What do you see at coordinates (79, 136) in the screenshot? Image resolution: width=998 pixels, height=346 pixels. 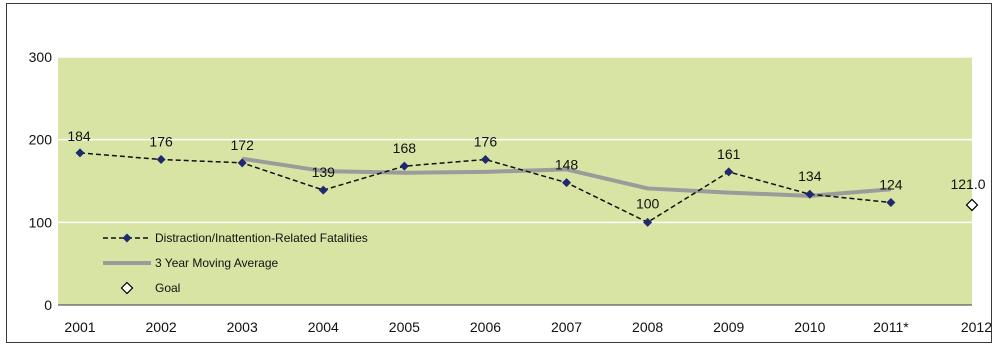 I see `data-label: 184` at bounding box center [79, 136].